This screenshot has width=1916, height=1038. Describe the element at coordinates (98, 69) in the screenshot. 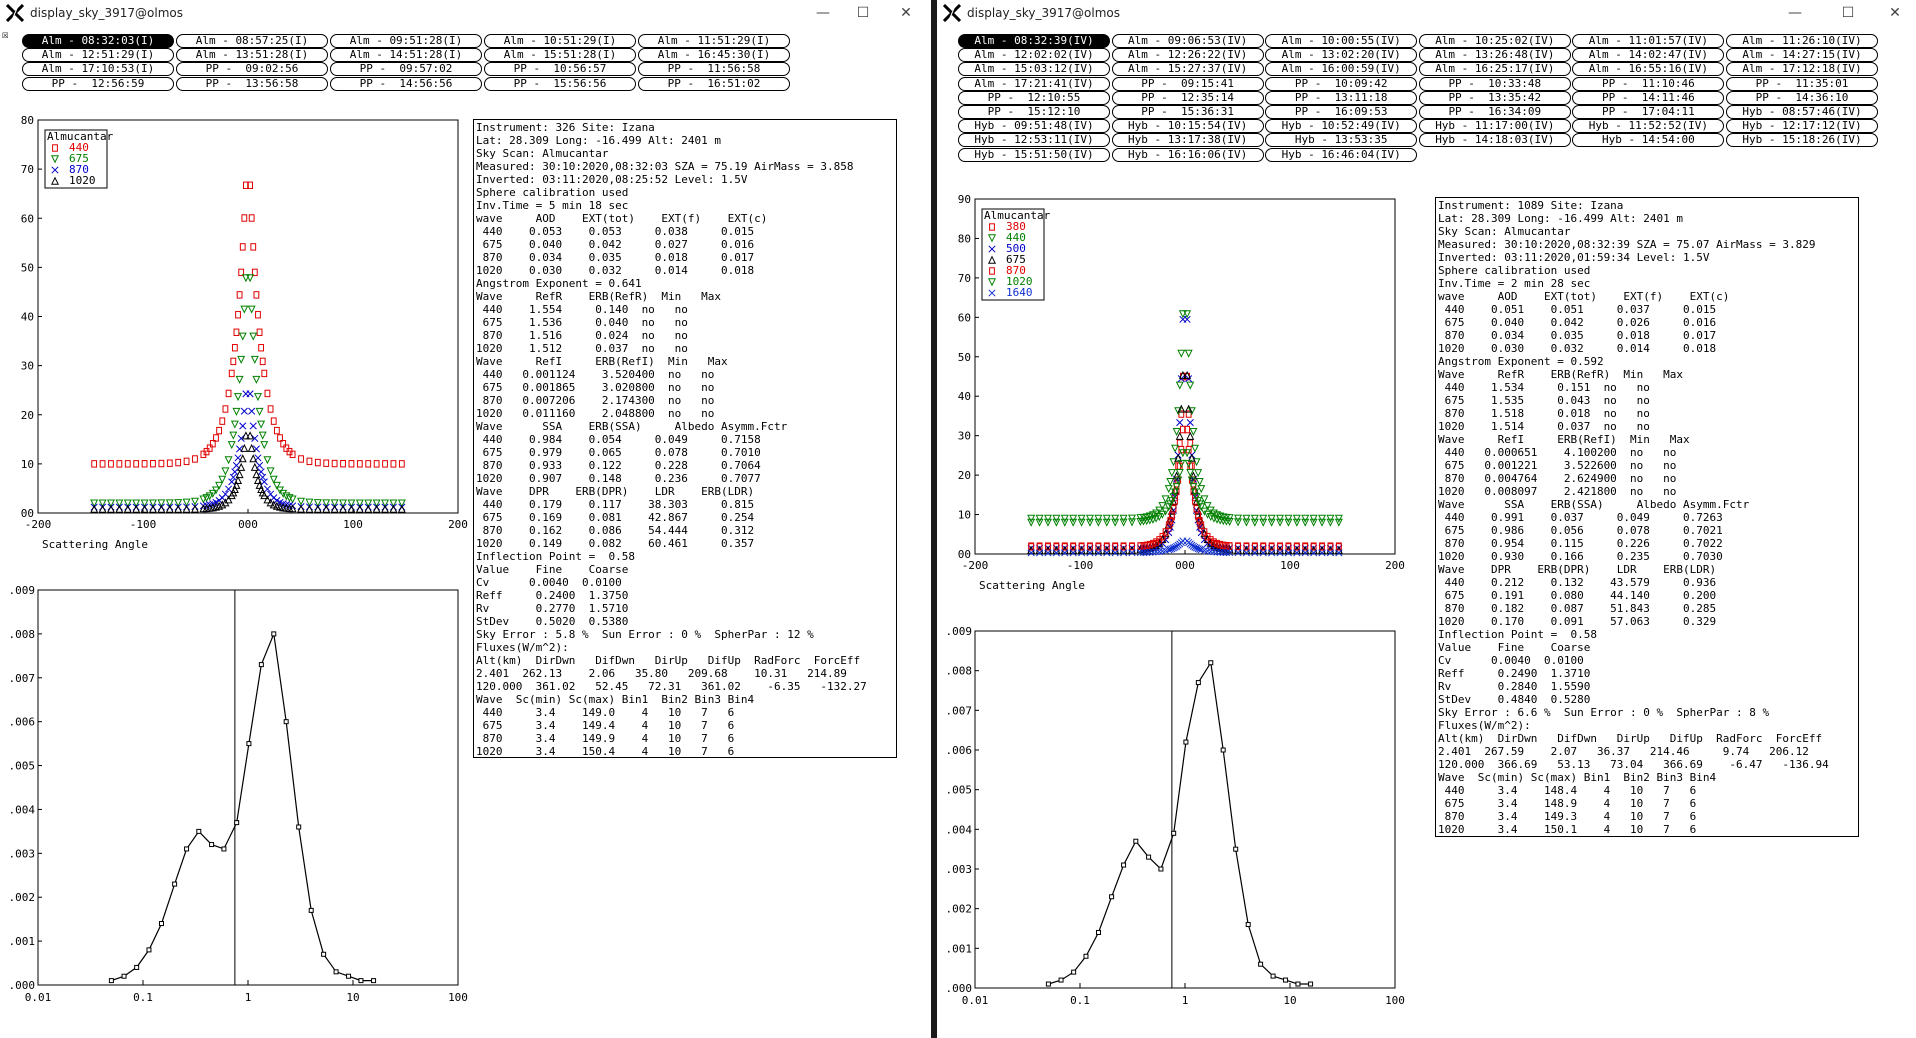

I see `scan-button: Alm - 17:10:53(I)` at that location.